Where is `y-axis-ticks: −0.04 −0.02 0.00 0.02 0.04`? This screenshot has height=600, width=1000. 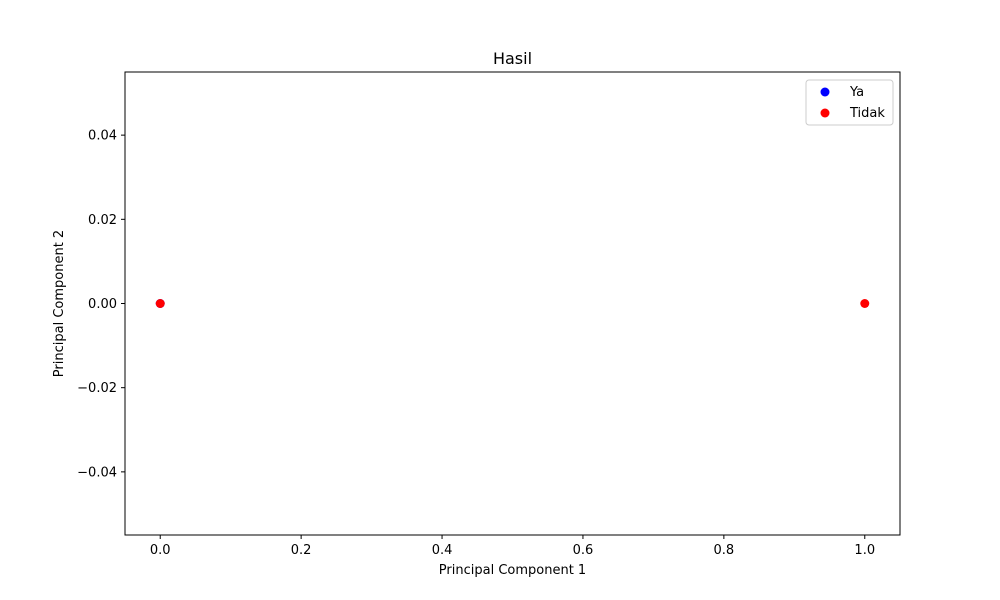
y-axis-ticks: −0.04 −0.02 0.00 0.02 0.04 is located at coordinates (101, 304).